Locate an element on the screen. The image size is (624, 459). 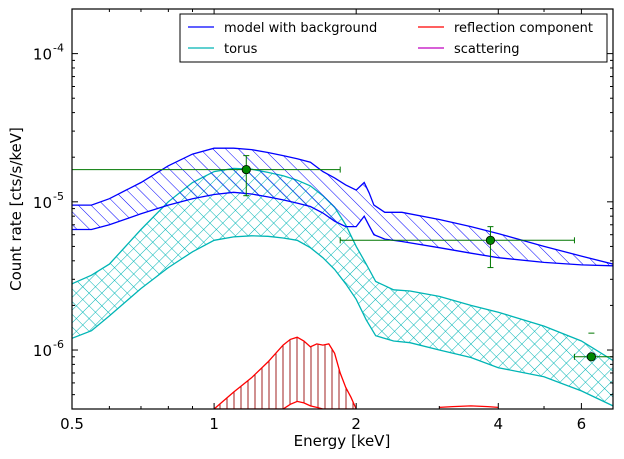
x-tick-label: 2 is located at coordinates (356, 424).